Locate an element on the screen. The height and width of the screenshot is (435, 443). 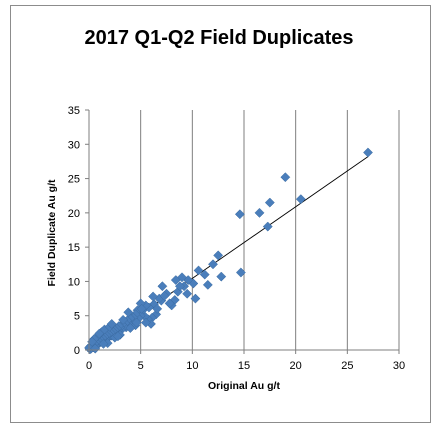
y-tick-label: 25 is located at coordinates (74, 180).